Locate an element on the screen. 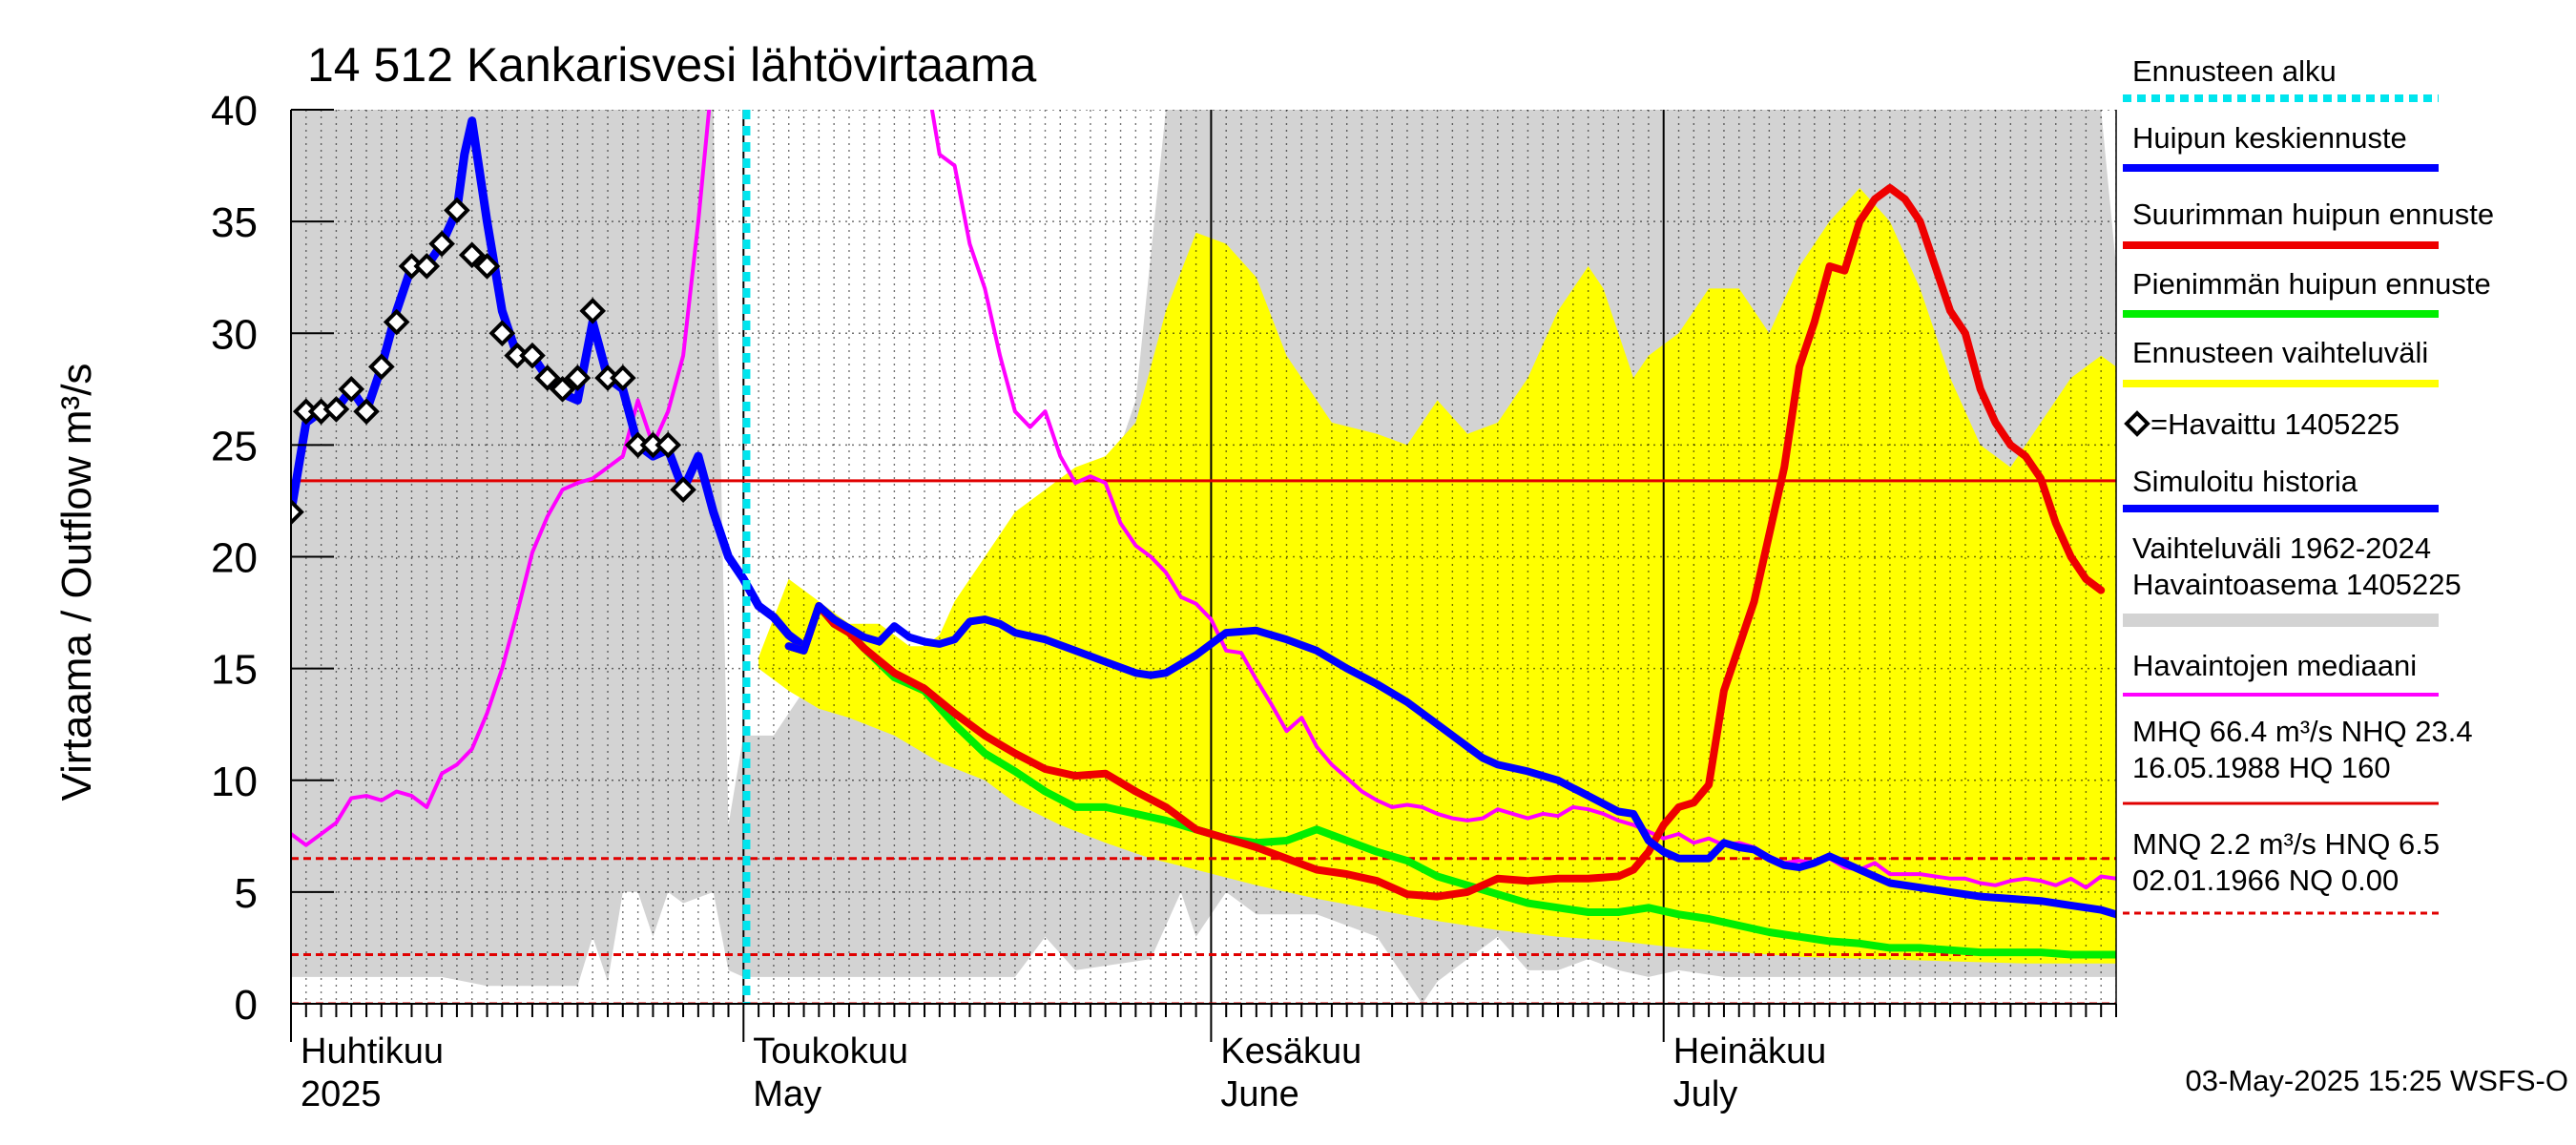 Image resolution: width=2576 pixels, height=1145 pixels. legend-marker-observed is located at coordinates (2137, 423).